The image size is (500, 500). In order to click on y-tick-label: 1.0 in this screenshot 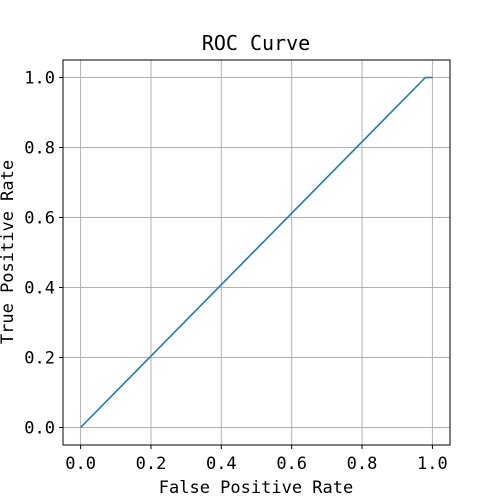, I will do `click(39, 79)`.